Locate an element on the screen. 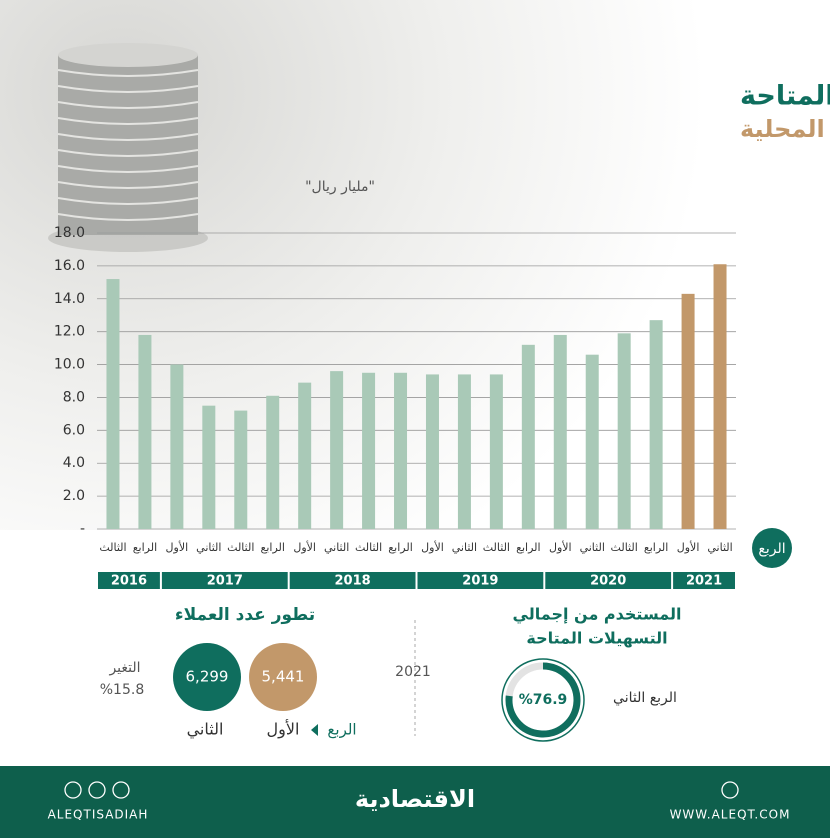 The height and width of the screenshot is (838, 830). y-tick-label: 18.0 is located at coordinates (69, 233).